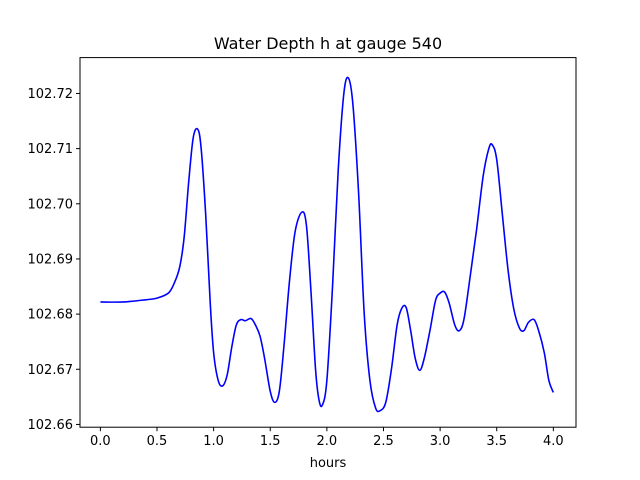 Image resolution: width=640 pixels, height=480 pixels. Describe the element at coordinates (440, 441) in the screenshot. I see `x-tick-label: 3.0` at that location.